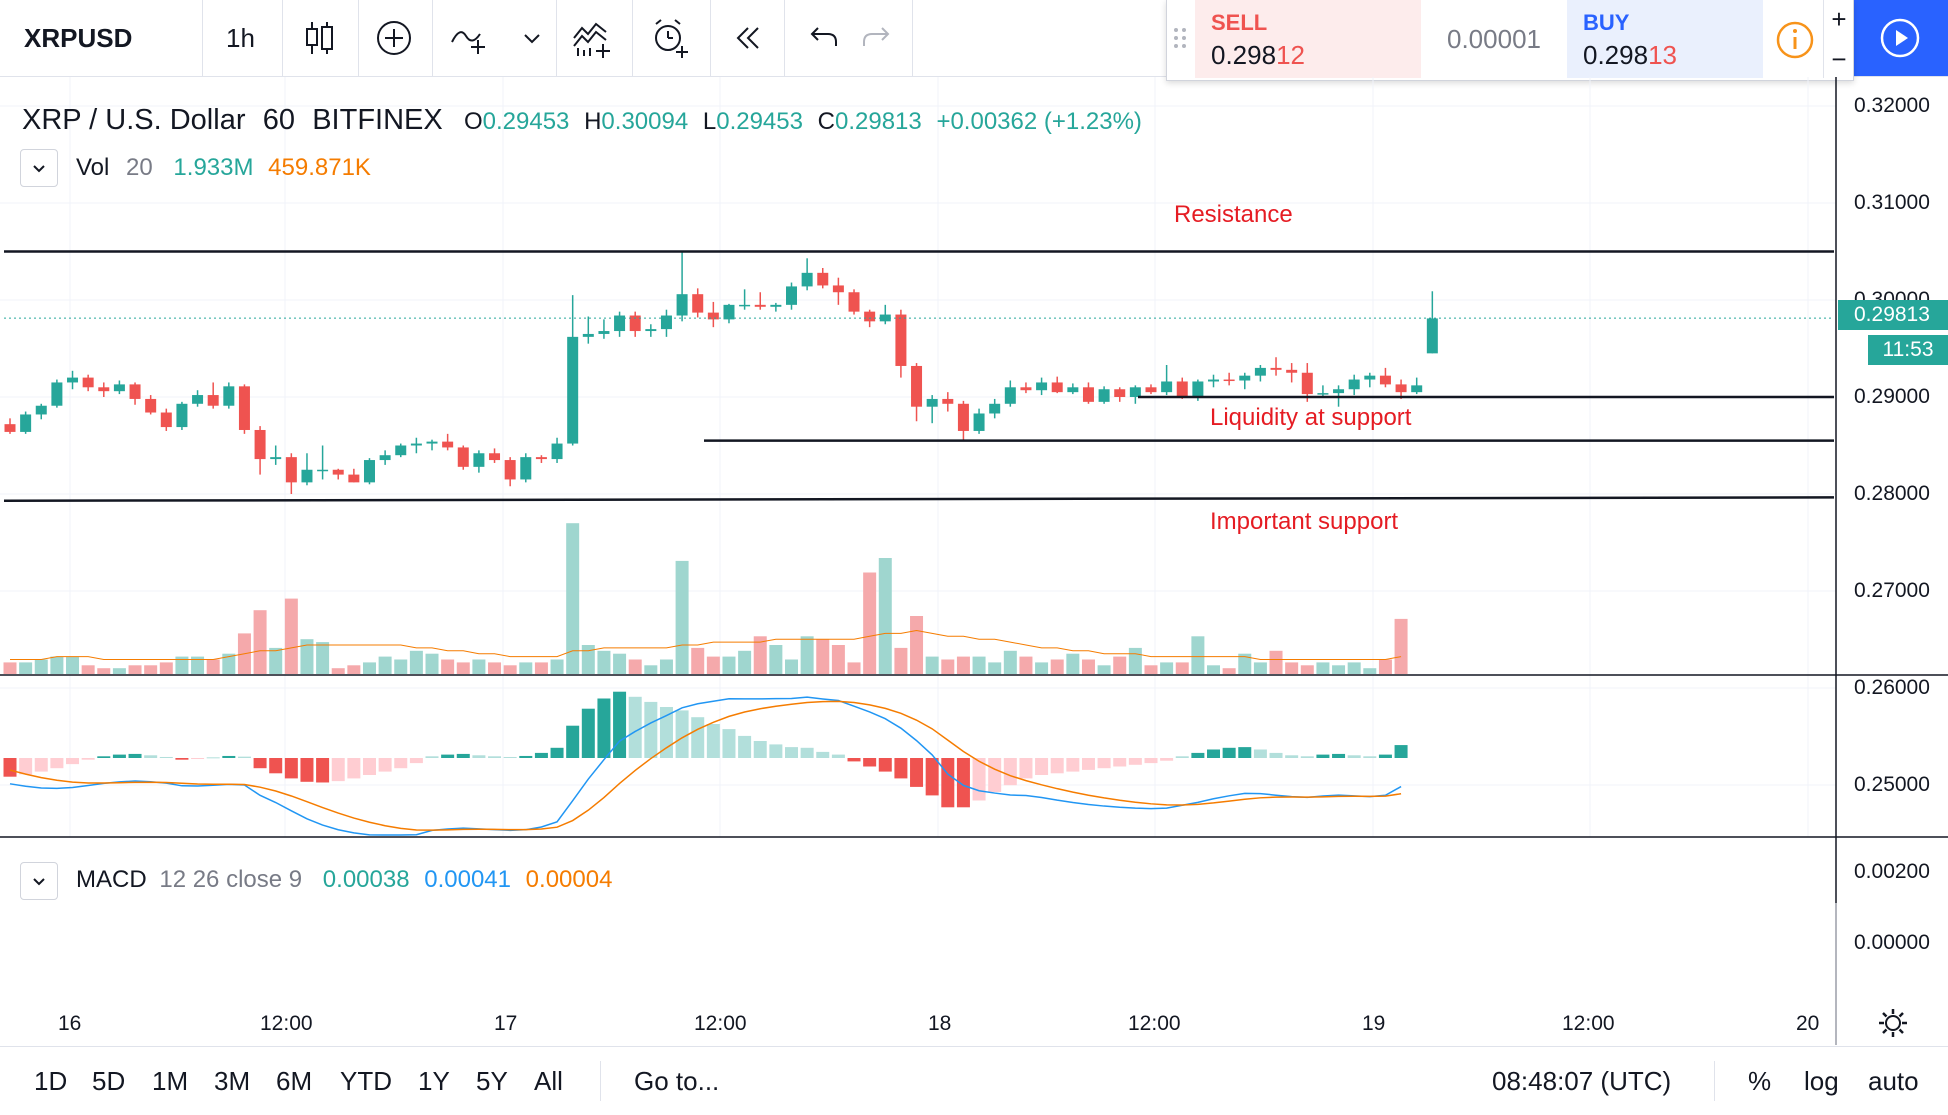 Image resolution: width=1948 pixels, height=1115 pixels. Describe the element at coordinates (366, 1081) in the screenshot. I see `range-ytd: YTD` at that location.